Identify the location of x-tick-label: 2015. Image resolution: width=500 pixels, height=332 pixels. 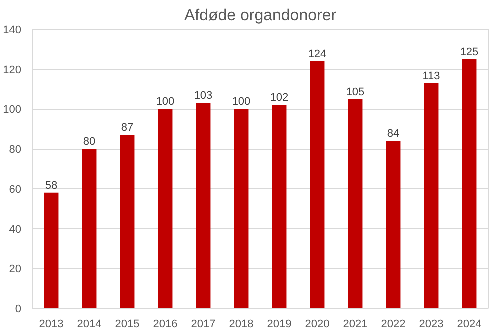
(127, 324).